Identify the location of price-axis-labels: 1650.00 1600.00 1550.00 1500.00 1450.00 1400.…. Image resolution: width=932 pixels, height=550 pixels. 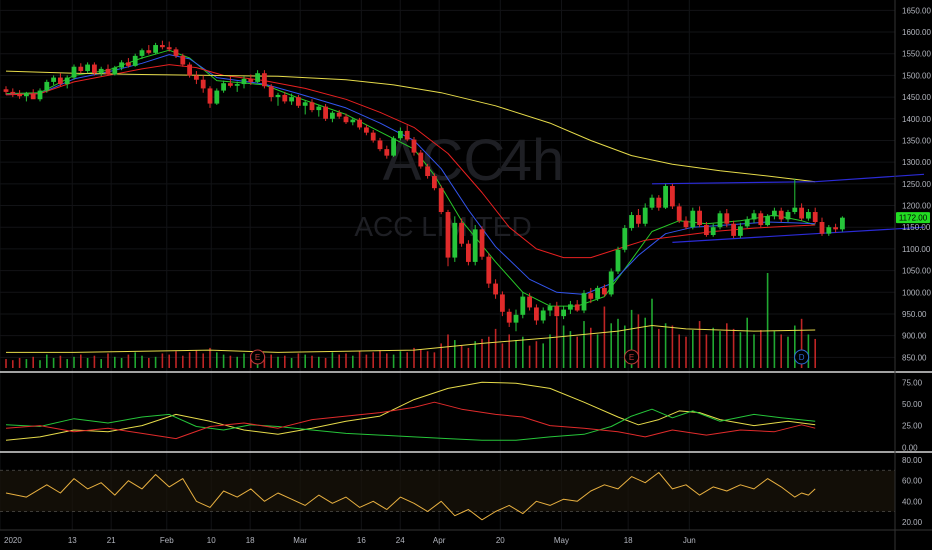
(916, 266).